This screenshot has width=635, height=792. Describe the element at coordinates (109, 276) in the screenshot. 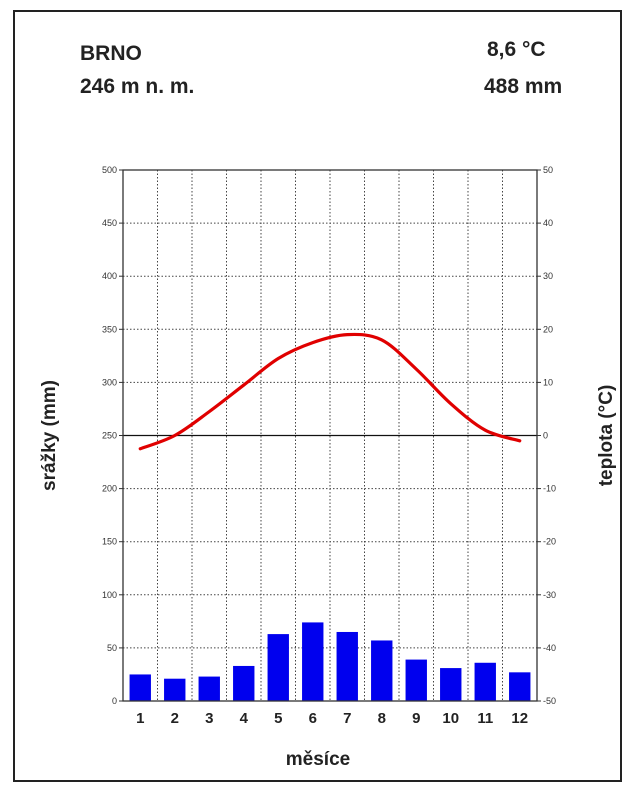

I see `y-left-tick-label: 400` at that location.